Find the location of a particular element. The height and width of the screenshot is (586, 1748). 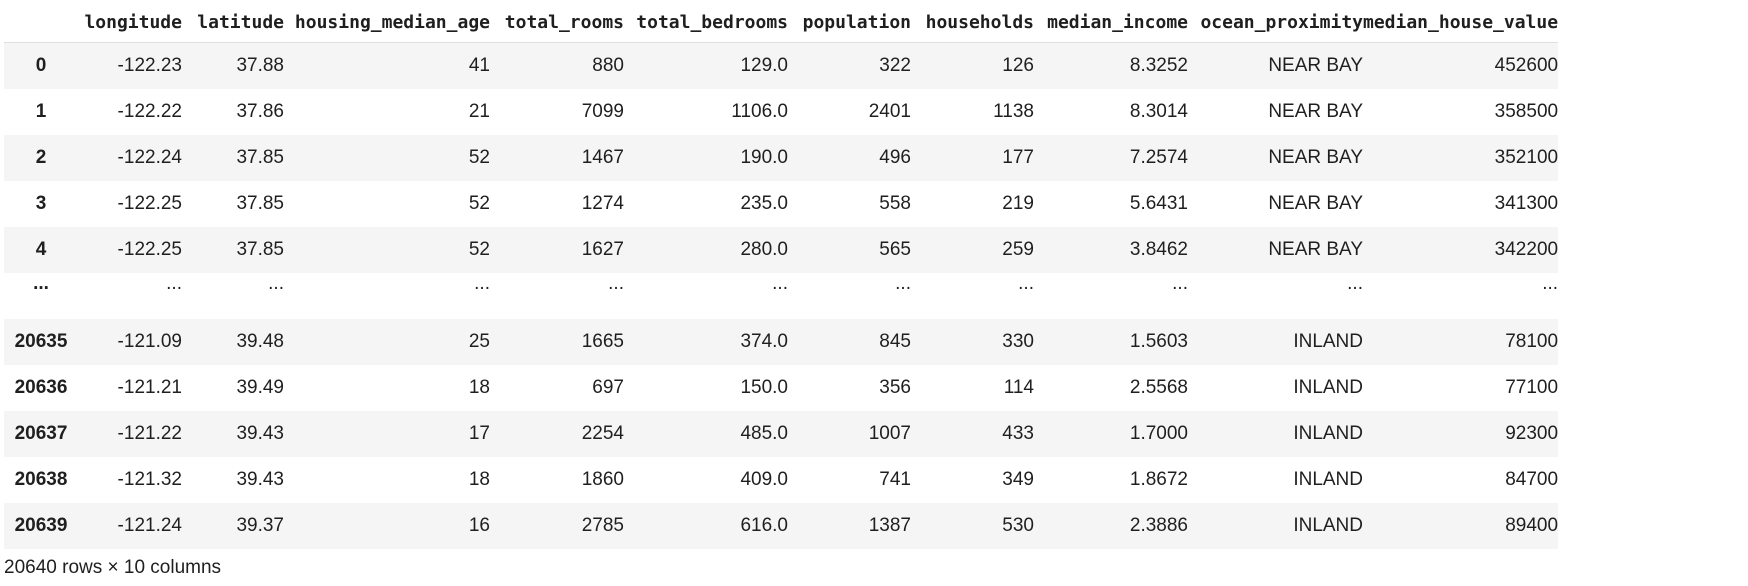

table-cell: 219 is located at coordinates (1018, 203).